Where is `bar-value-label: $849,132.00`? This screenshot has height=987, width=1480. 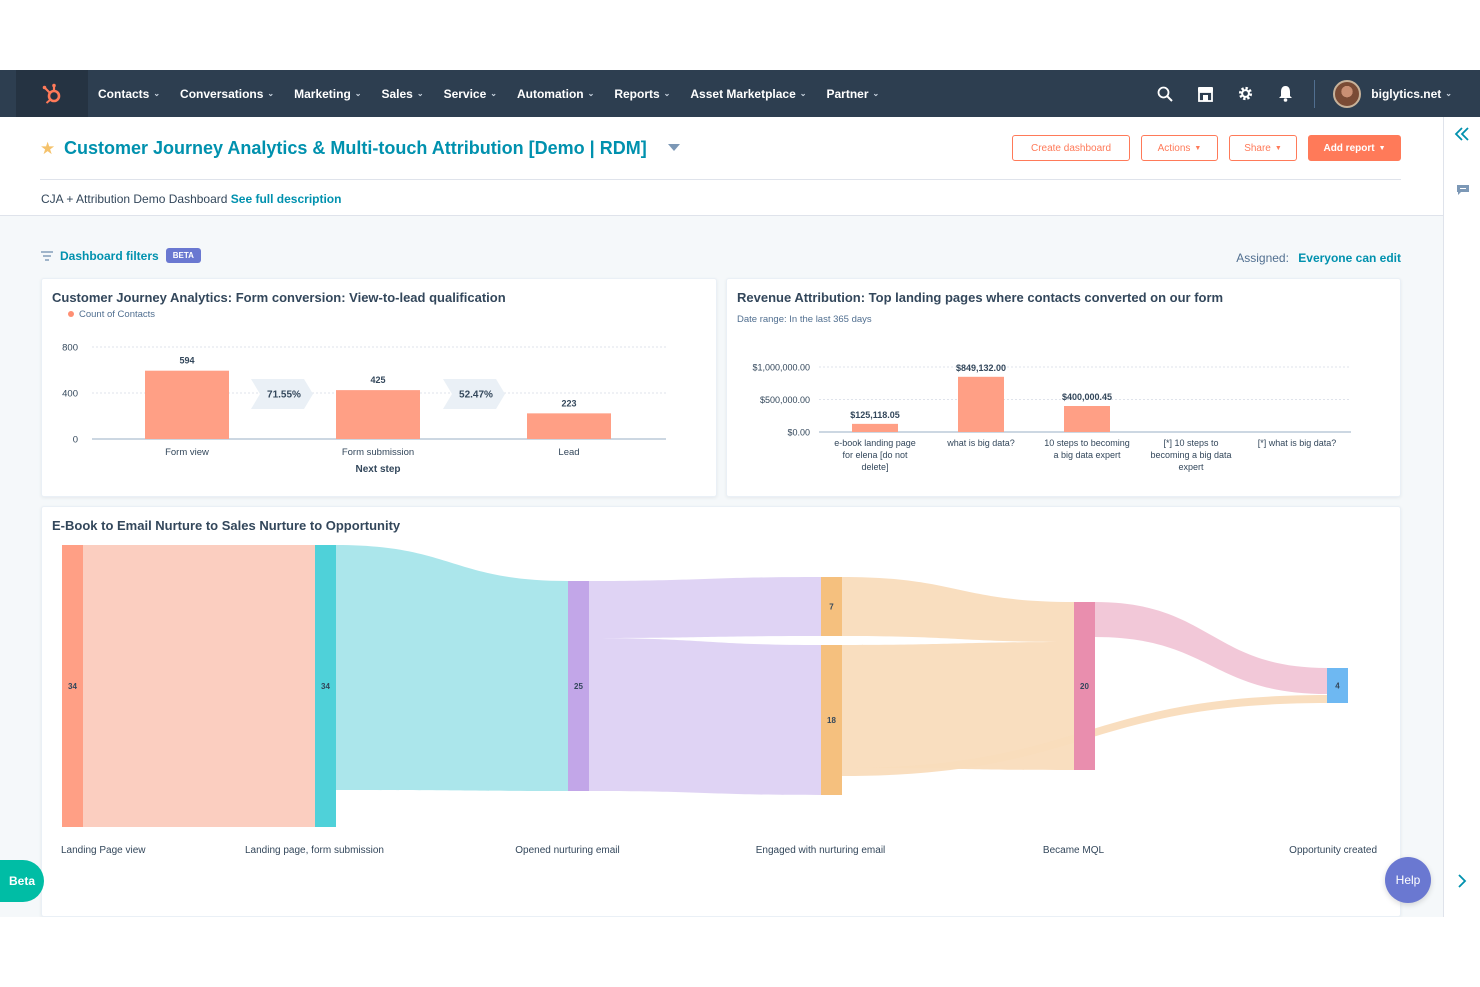 bar-value-label: $849,132.00 is located at coordinates (981, 368).